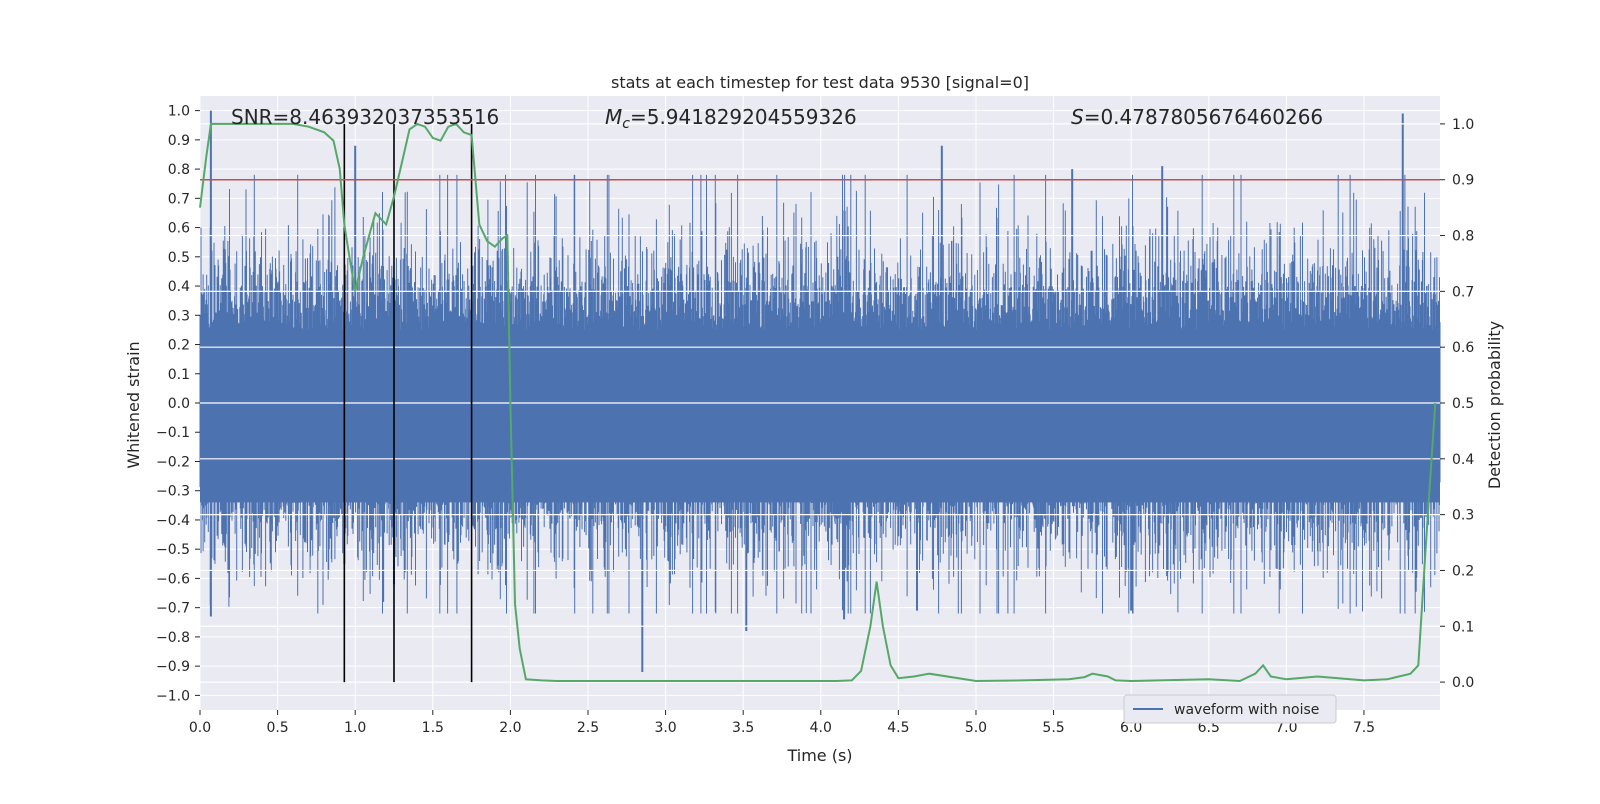 The height and width of the screenshot is (804, 1600). I want to click on y2-tick-label: 0.8, so click(1463, 237).